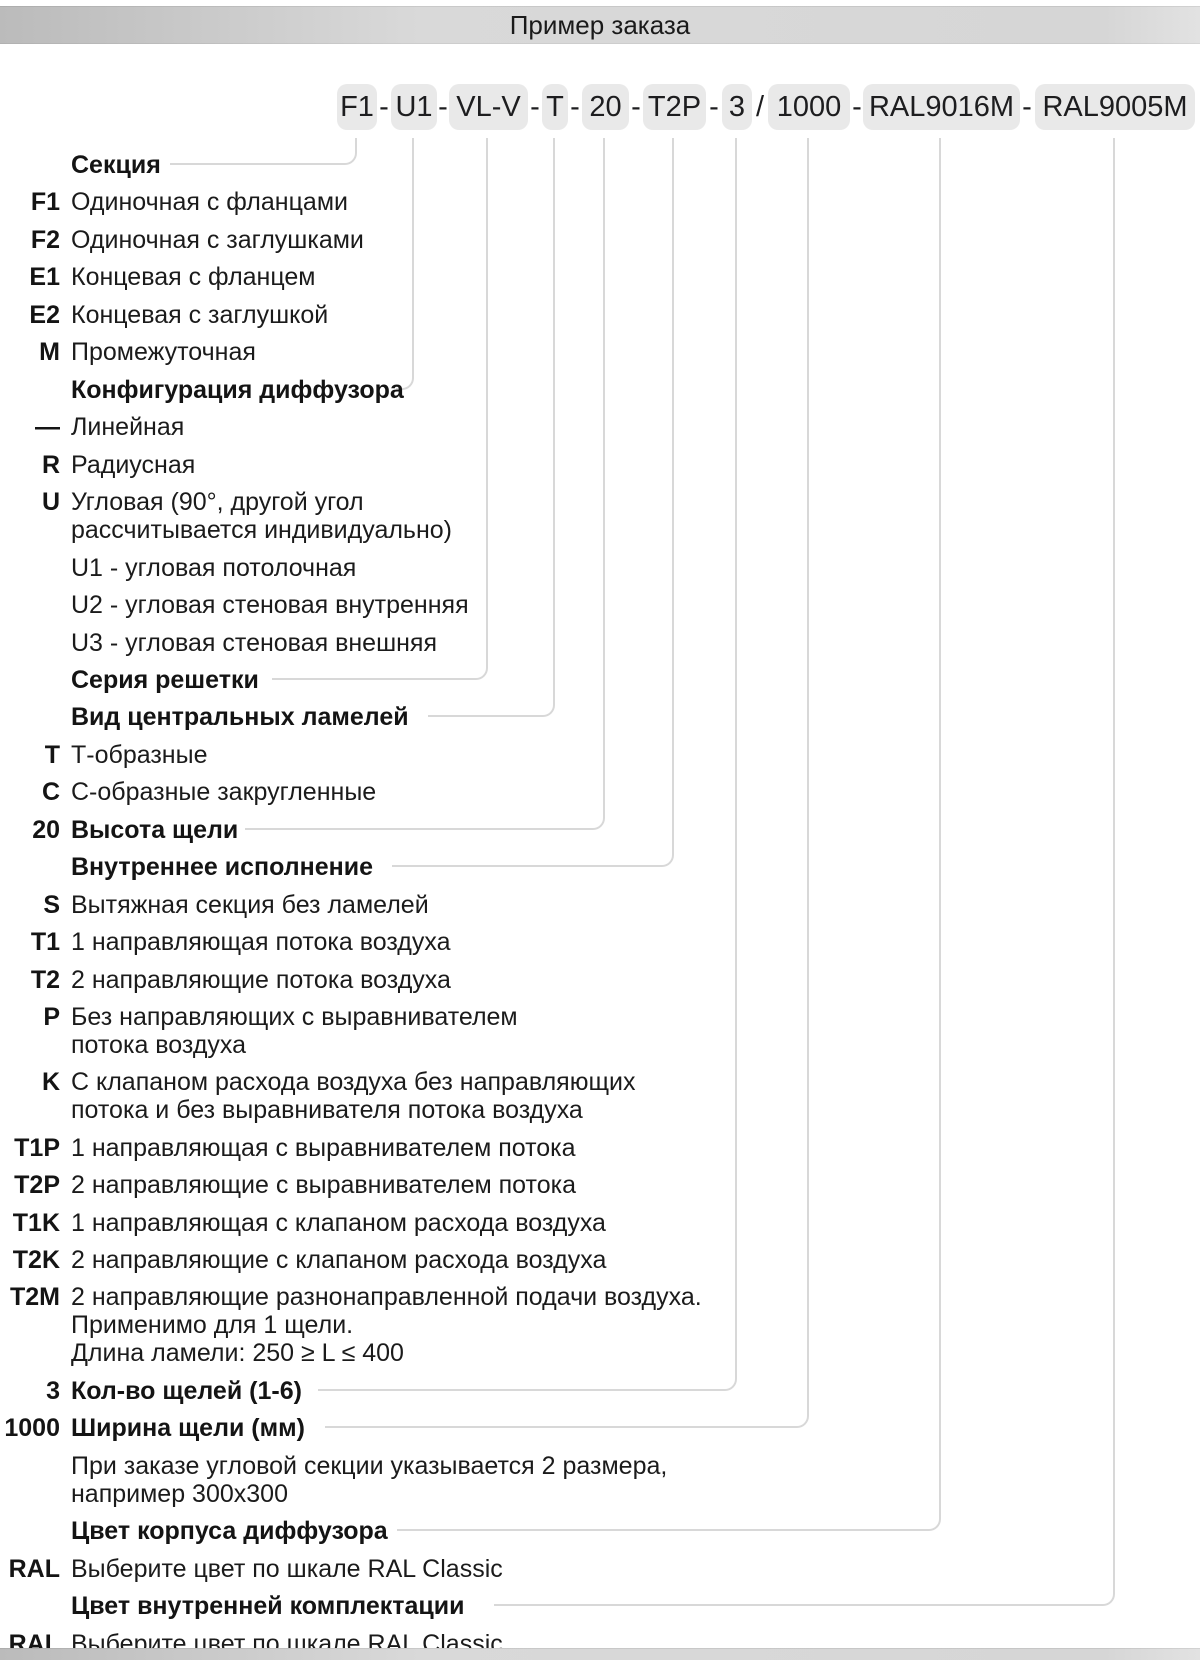  What do you see at coordinates (224, 792) in the screenshot?
I see `row-text: С-образные закругленные` at bounding box center [224, 792].